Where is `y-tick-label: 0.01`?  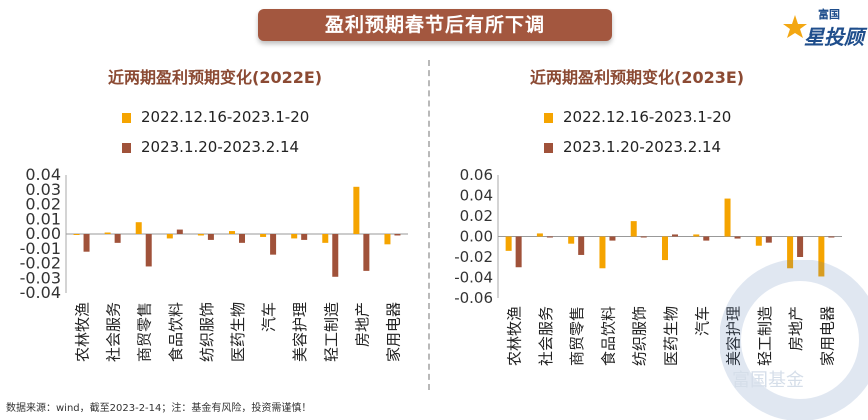 y-tick-label: 0.01 is located at coordinates (43, 218).